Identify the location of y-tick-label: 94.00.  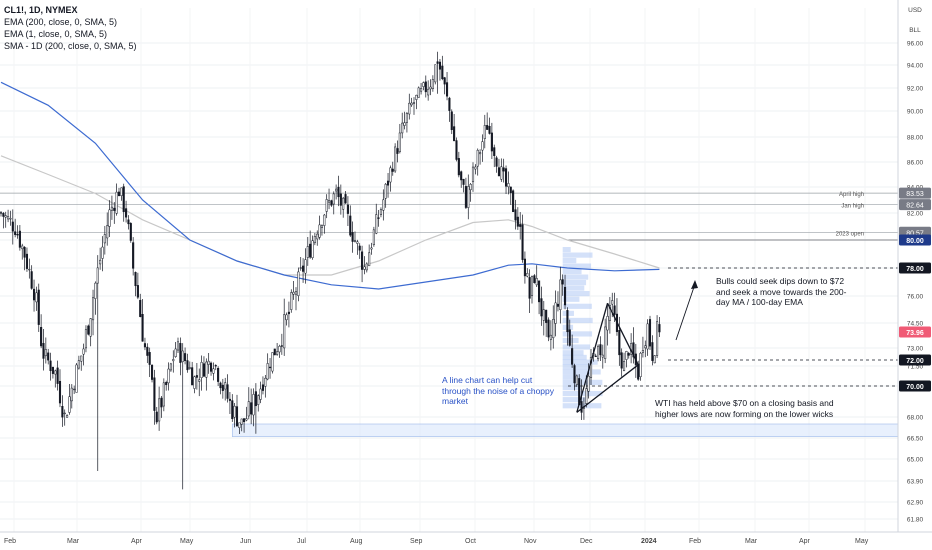
(915, 66).